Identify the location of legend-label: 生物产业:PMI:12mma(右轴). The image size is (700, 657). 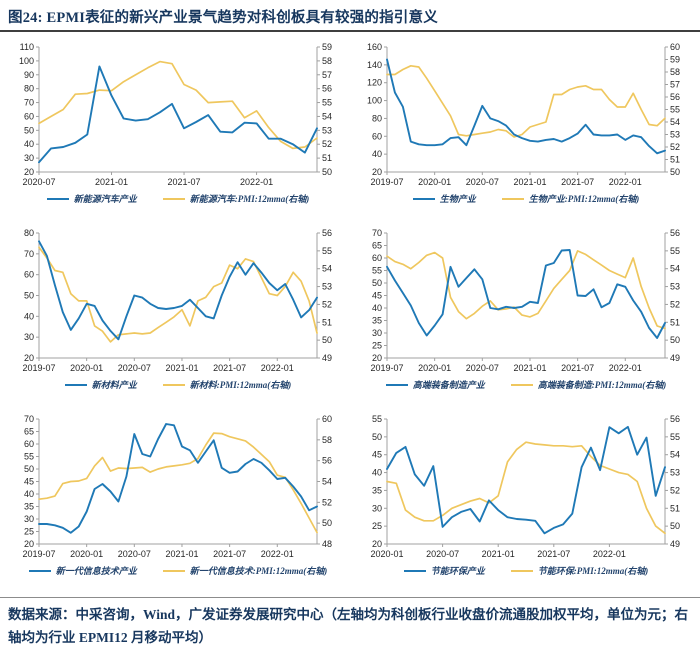
(584, 199).